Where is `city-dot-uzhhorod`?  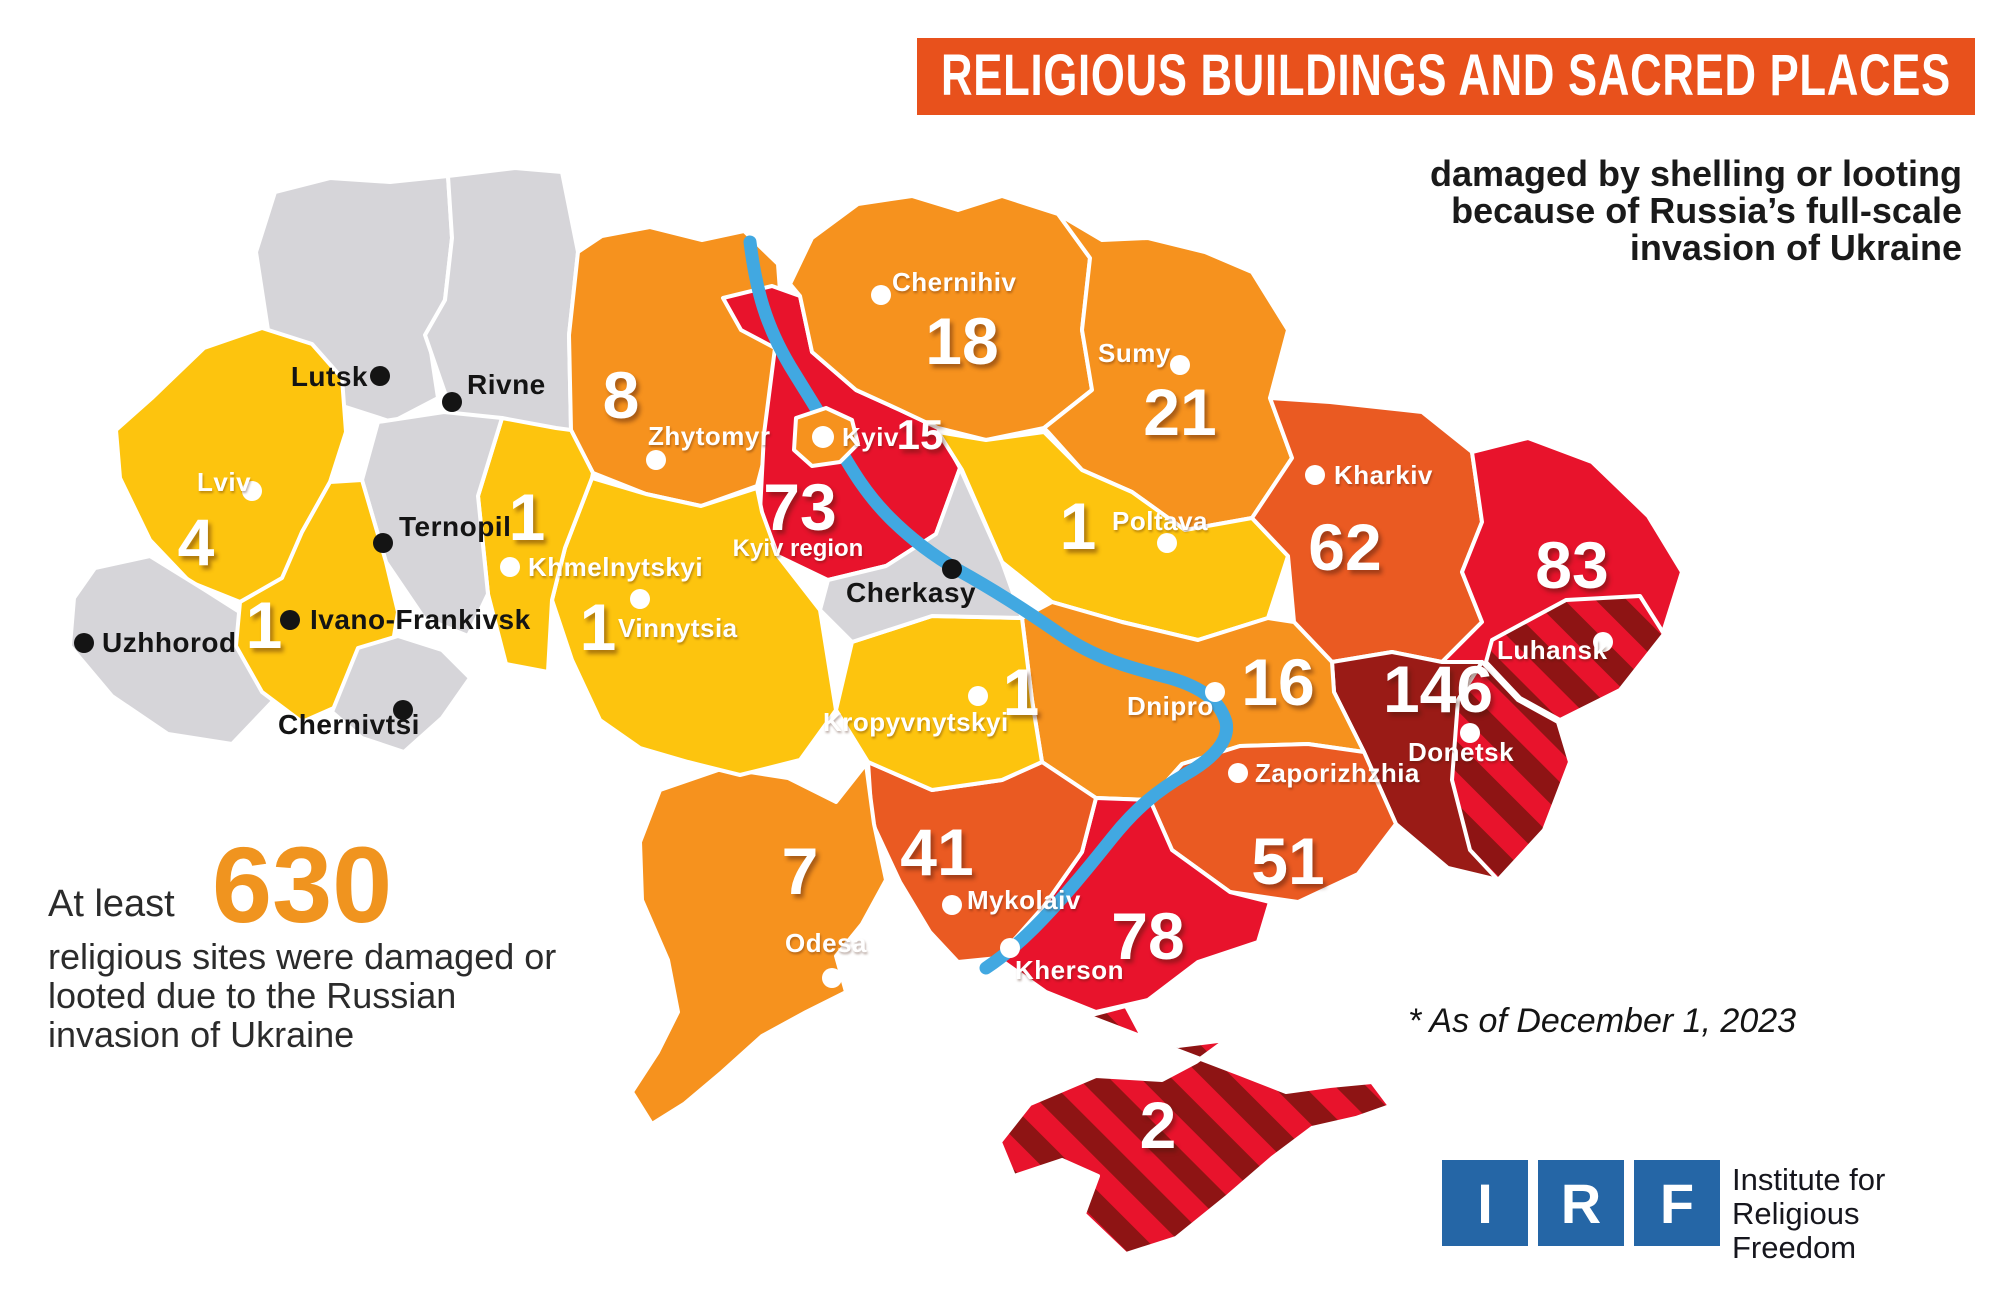 city-dot-uzhhorod is located at coordinates (84, 643).